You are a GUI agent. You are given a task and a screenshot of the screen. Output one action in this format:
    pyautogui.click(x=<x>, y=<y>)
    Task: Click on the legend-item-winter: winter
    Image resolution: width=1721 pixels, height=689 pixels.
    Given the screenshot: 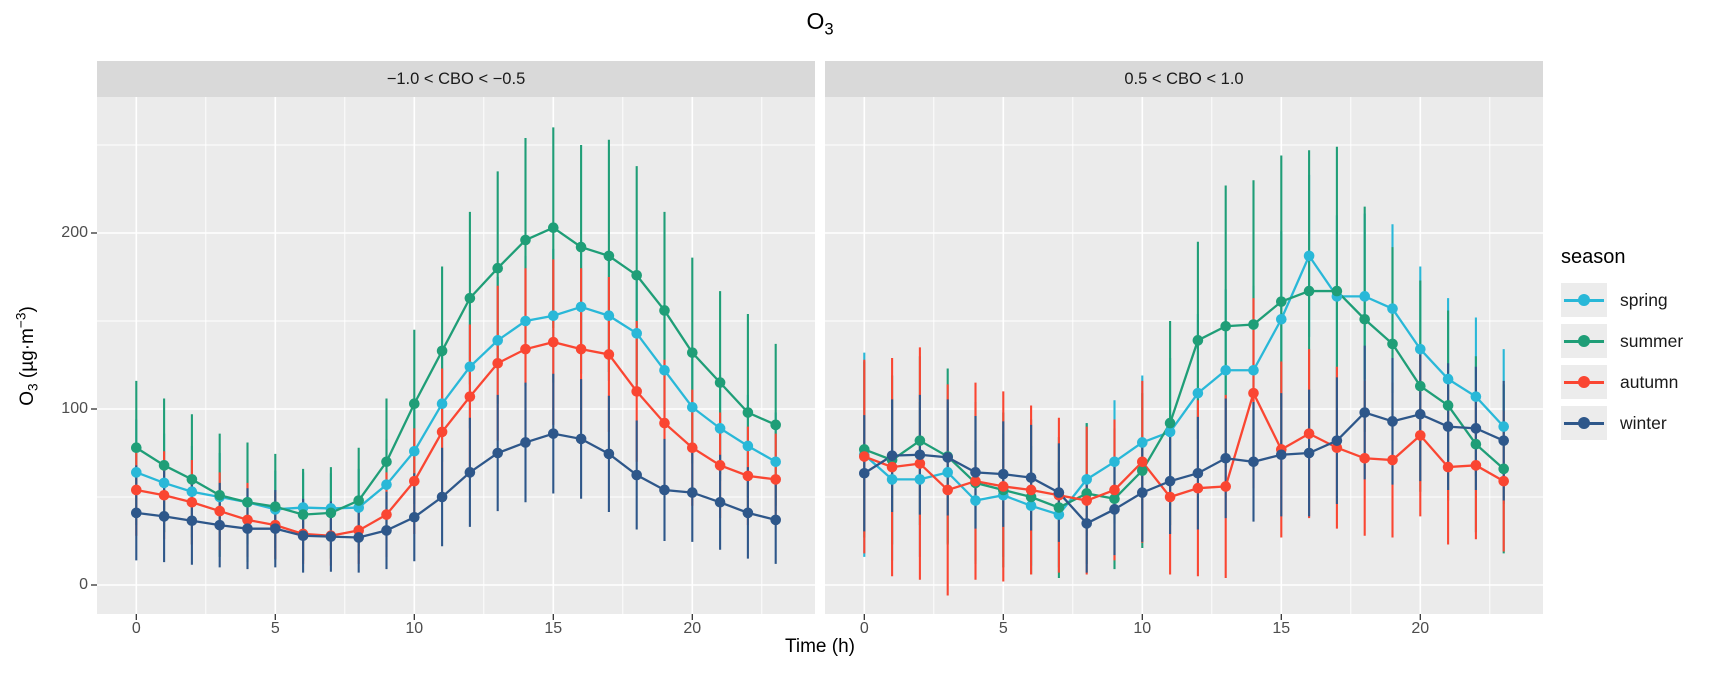 What is the action you would take?
    pyautogui.click(x=1640, y=423)
    